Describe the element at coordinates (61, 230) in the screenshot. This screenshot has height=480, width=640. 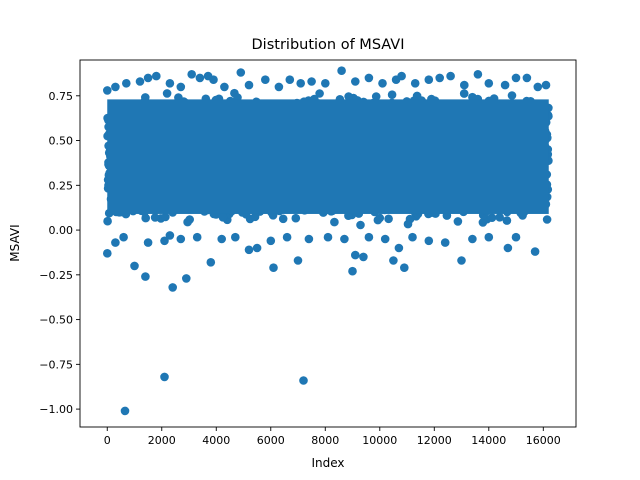
I see `y-tick-label: 0.00` at that location.